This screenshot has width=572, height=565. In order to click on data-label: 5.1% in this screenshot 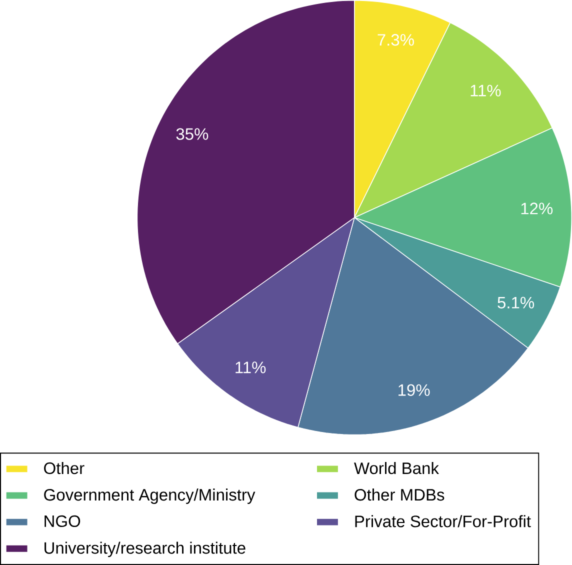, I will do `click(516, 302)`.